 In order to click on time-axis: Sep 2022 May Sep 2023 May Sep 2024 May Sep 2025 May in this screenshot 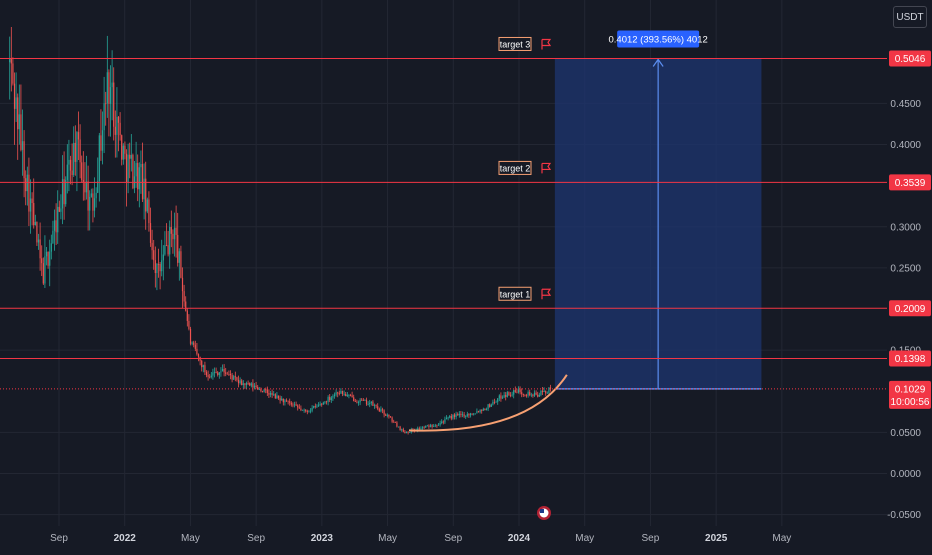, I will do `click(466, 538)`.